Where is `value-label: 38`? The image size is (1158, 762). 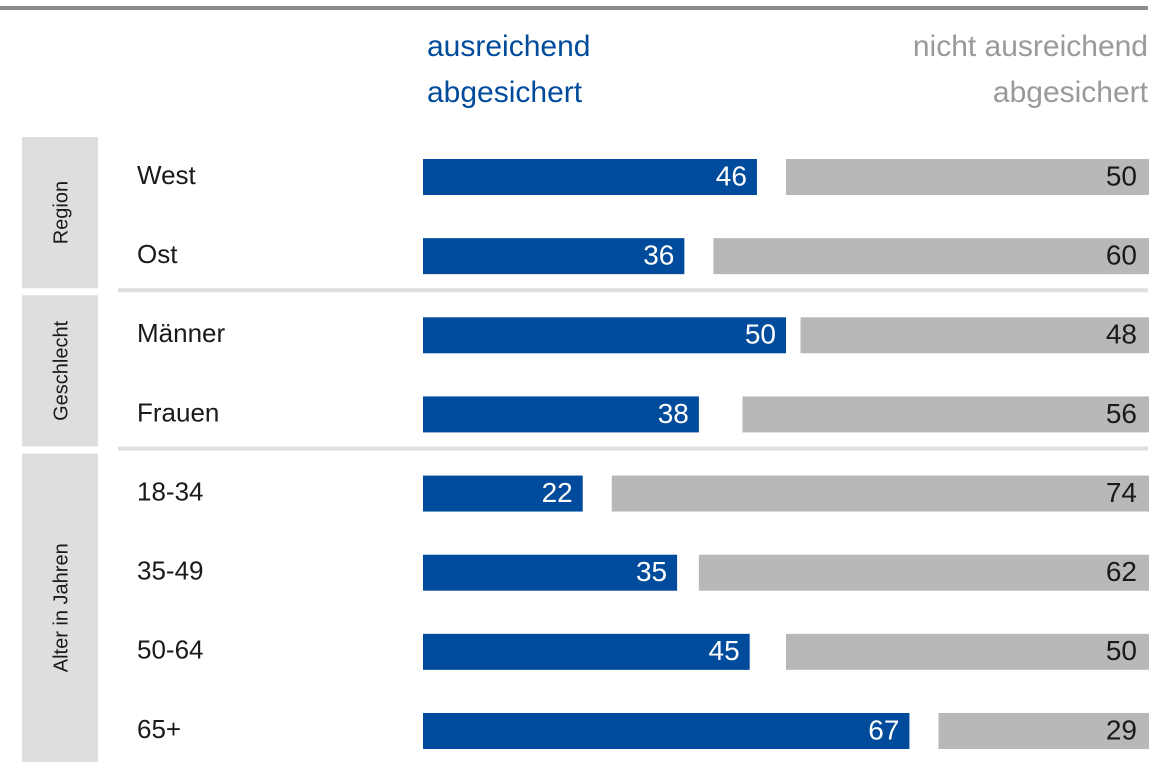 value-label: 38 is located at coordinates (673, 413).